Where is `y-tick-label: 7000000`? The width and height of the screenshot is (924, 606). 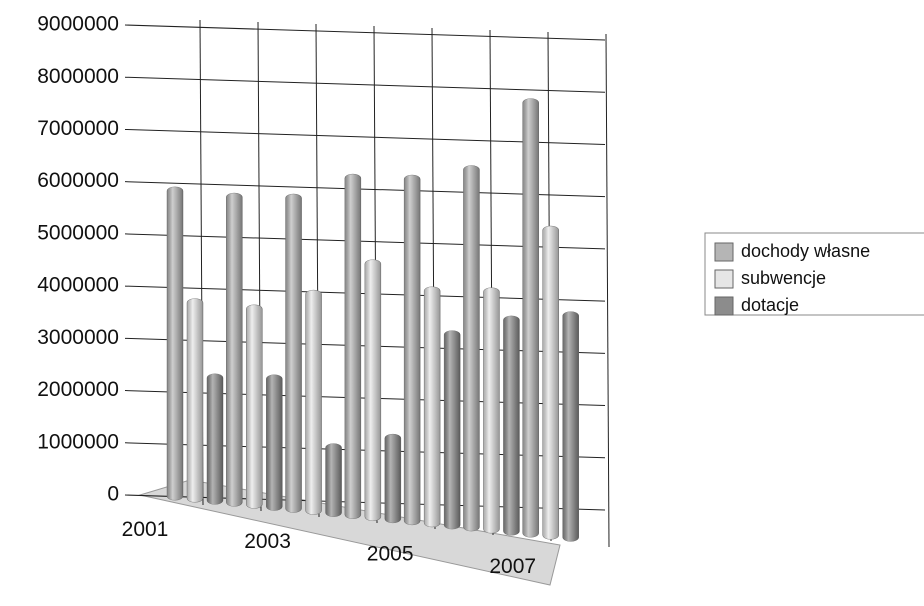 y-tick-label: 7000000 is located at coordinates (78, 128).